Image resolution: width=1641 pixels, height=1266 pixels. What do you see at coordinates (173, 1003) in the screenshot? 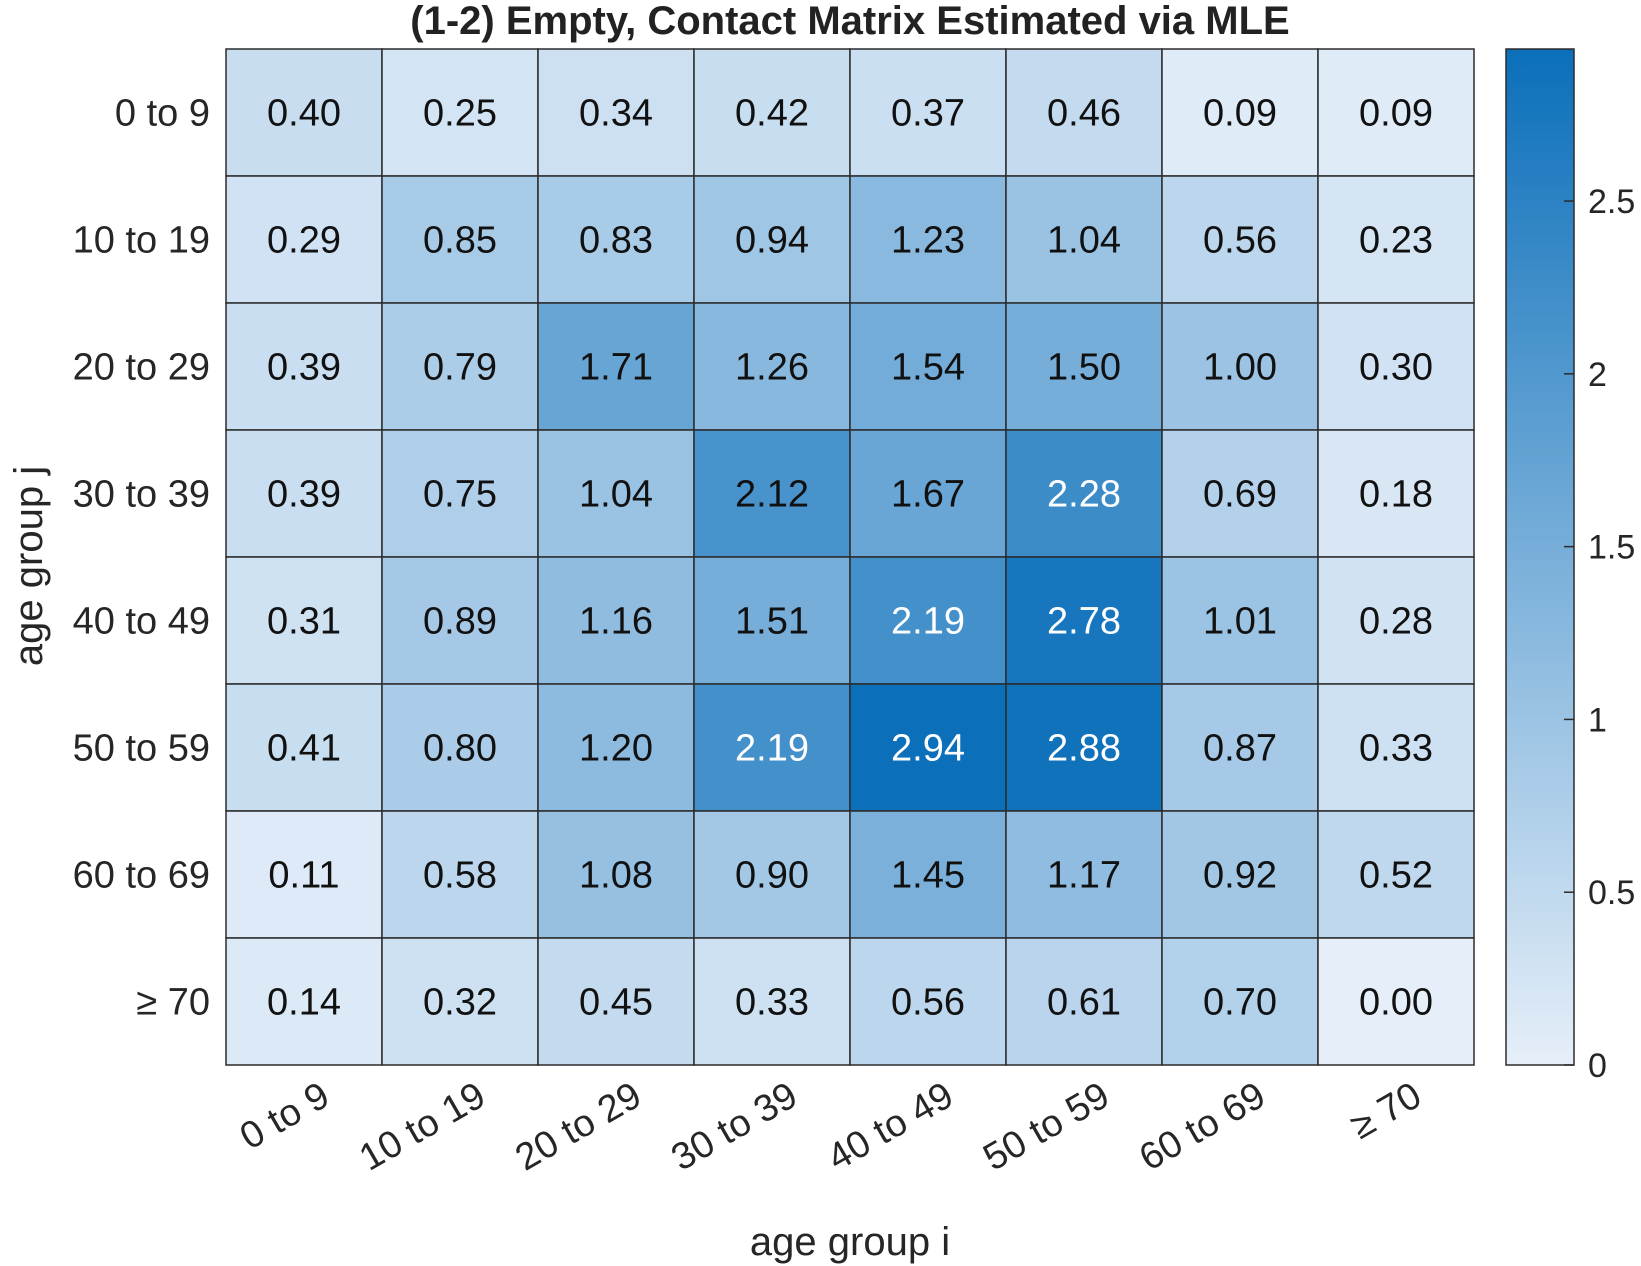
I see `y-tick-label: ≥ 70` at bounding box center [173, 1003].